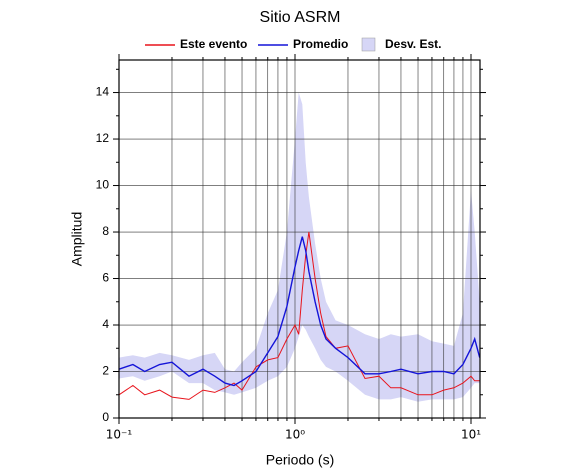 The height and width of the screenshot is (475, 586). Describe the element at coordinates (320, 44) in the screenshot. I see `legend-label: Promedio` at that location.